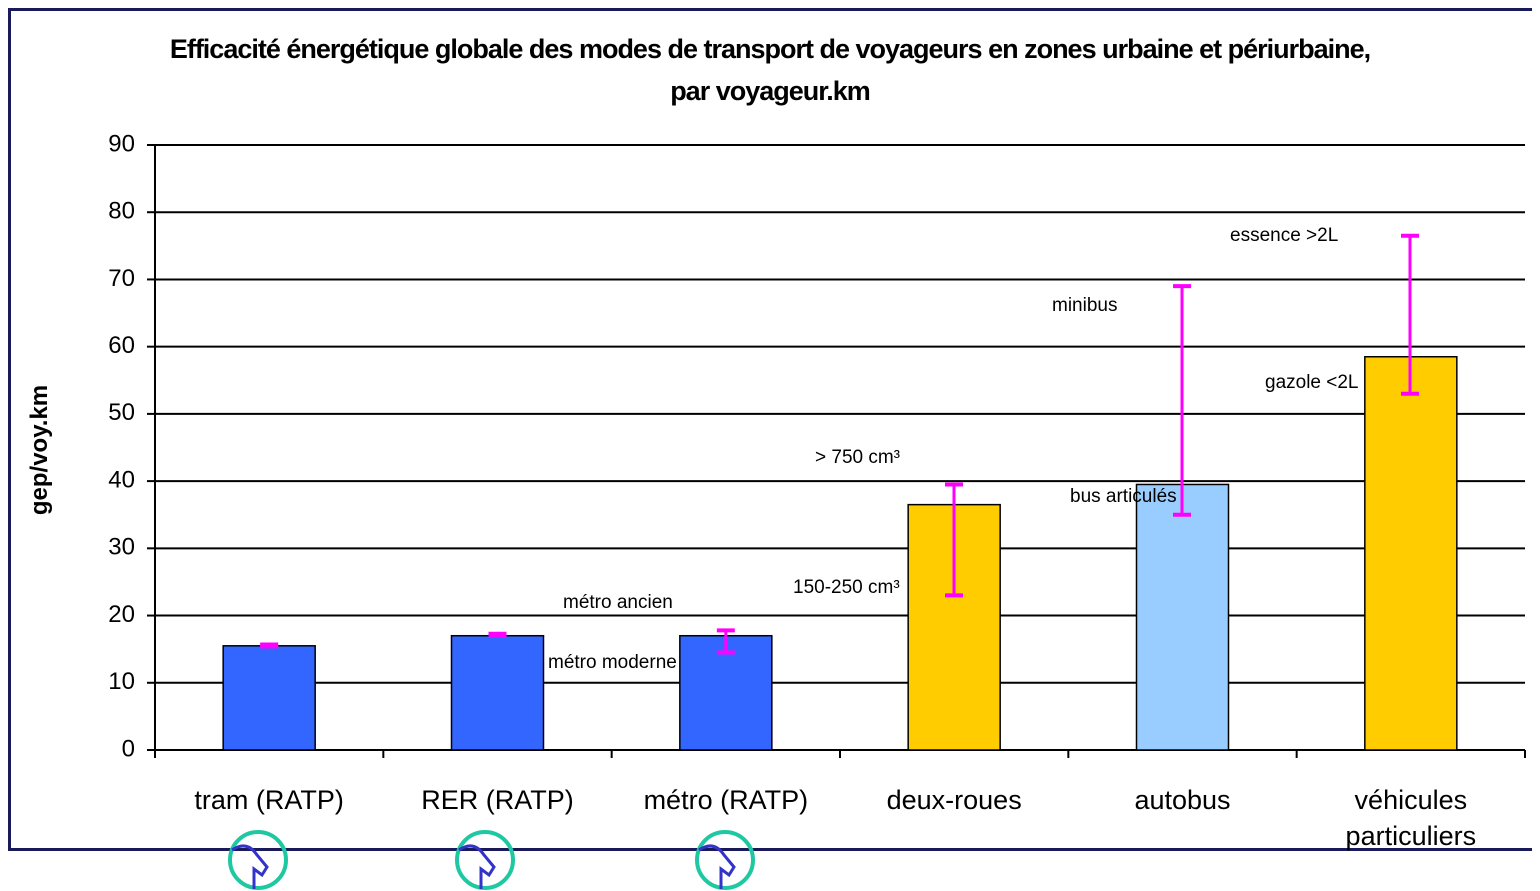  What do you see at coordinates (1182, 800) in the screenshot?
I see `x-tick-label: autobus` at bounding box center [1182, 800].